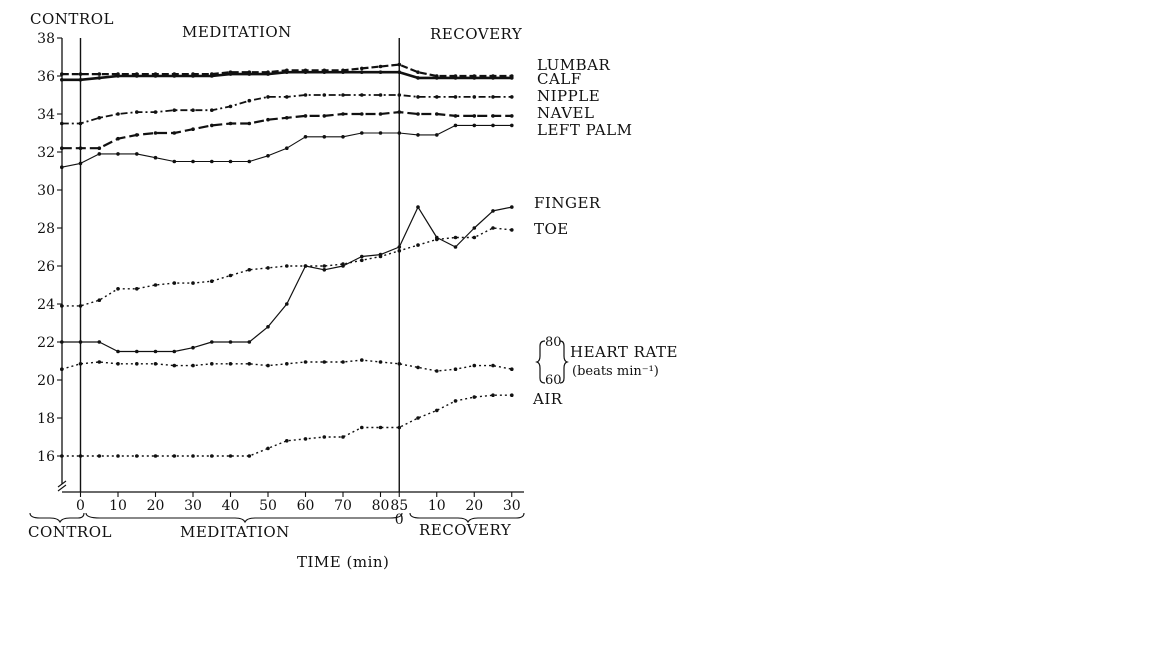 The image size is (1152, 648). Describe the element at coordinates (467, 518) in the screenshot. I see `brace-recovery` at that location.